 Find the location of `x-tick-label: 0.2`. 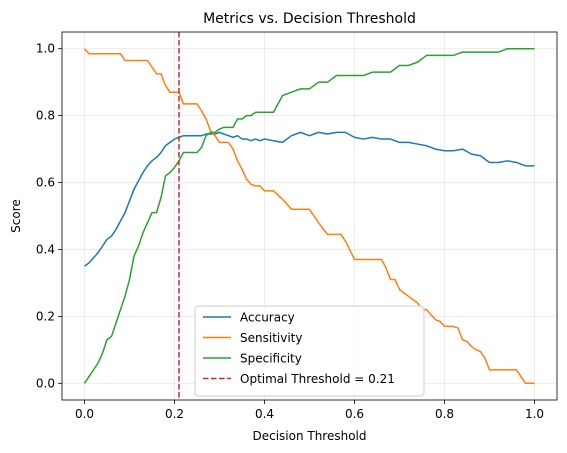

x-tick-label: 0.2 is located at coordinates (174, 414).